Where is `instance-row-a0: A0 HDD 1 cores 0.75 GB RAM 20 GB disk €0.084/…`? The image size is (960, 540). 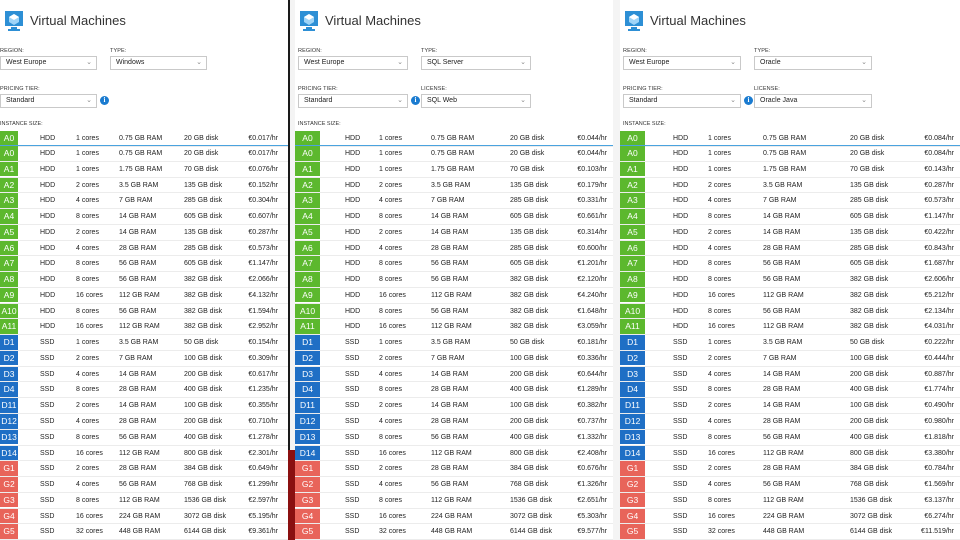
instance-row-a0: A0 HDD 1 cores 0.75 GB RAM 20 GB disk €0.084/… is located at coordinates (790, 154).